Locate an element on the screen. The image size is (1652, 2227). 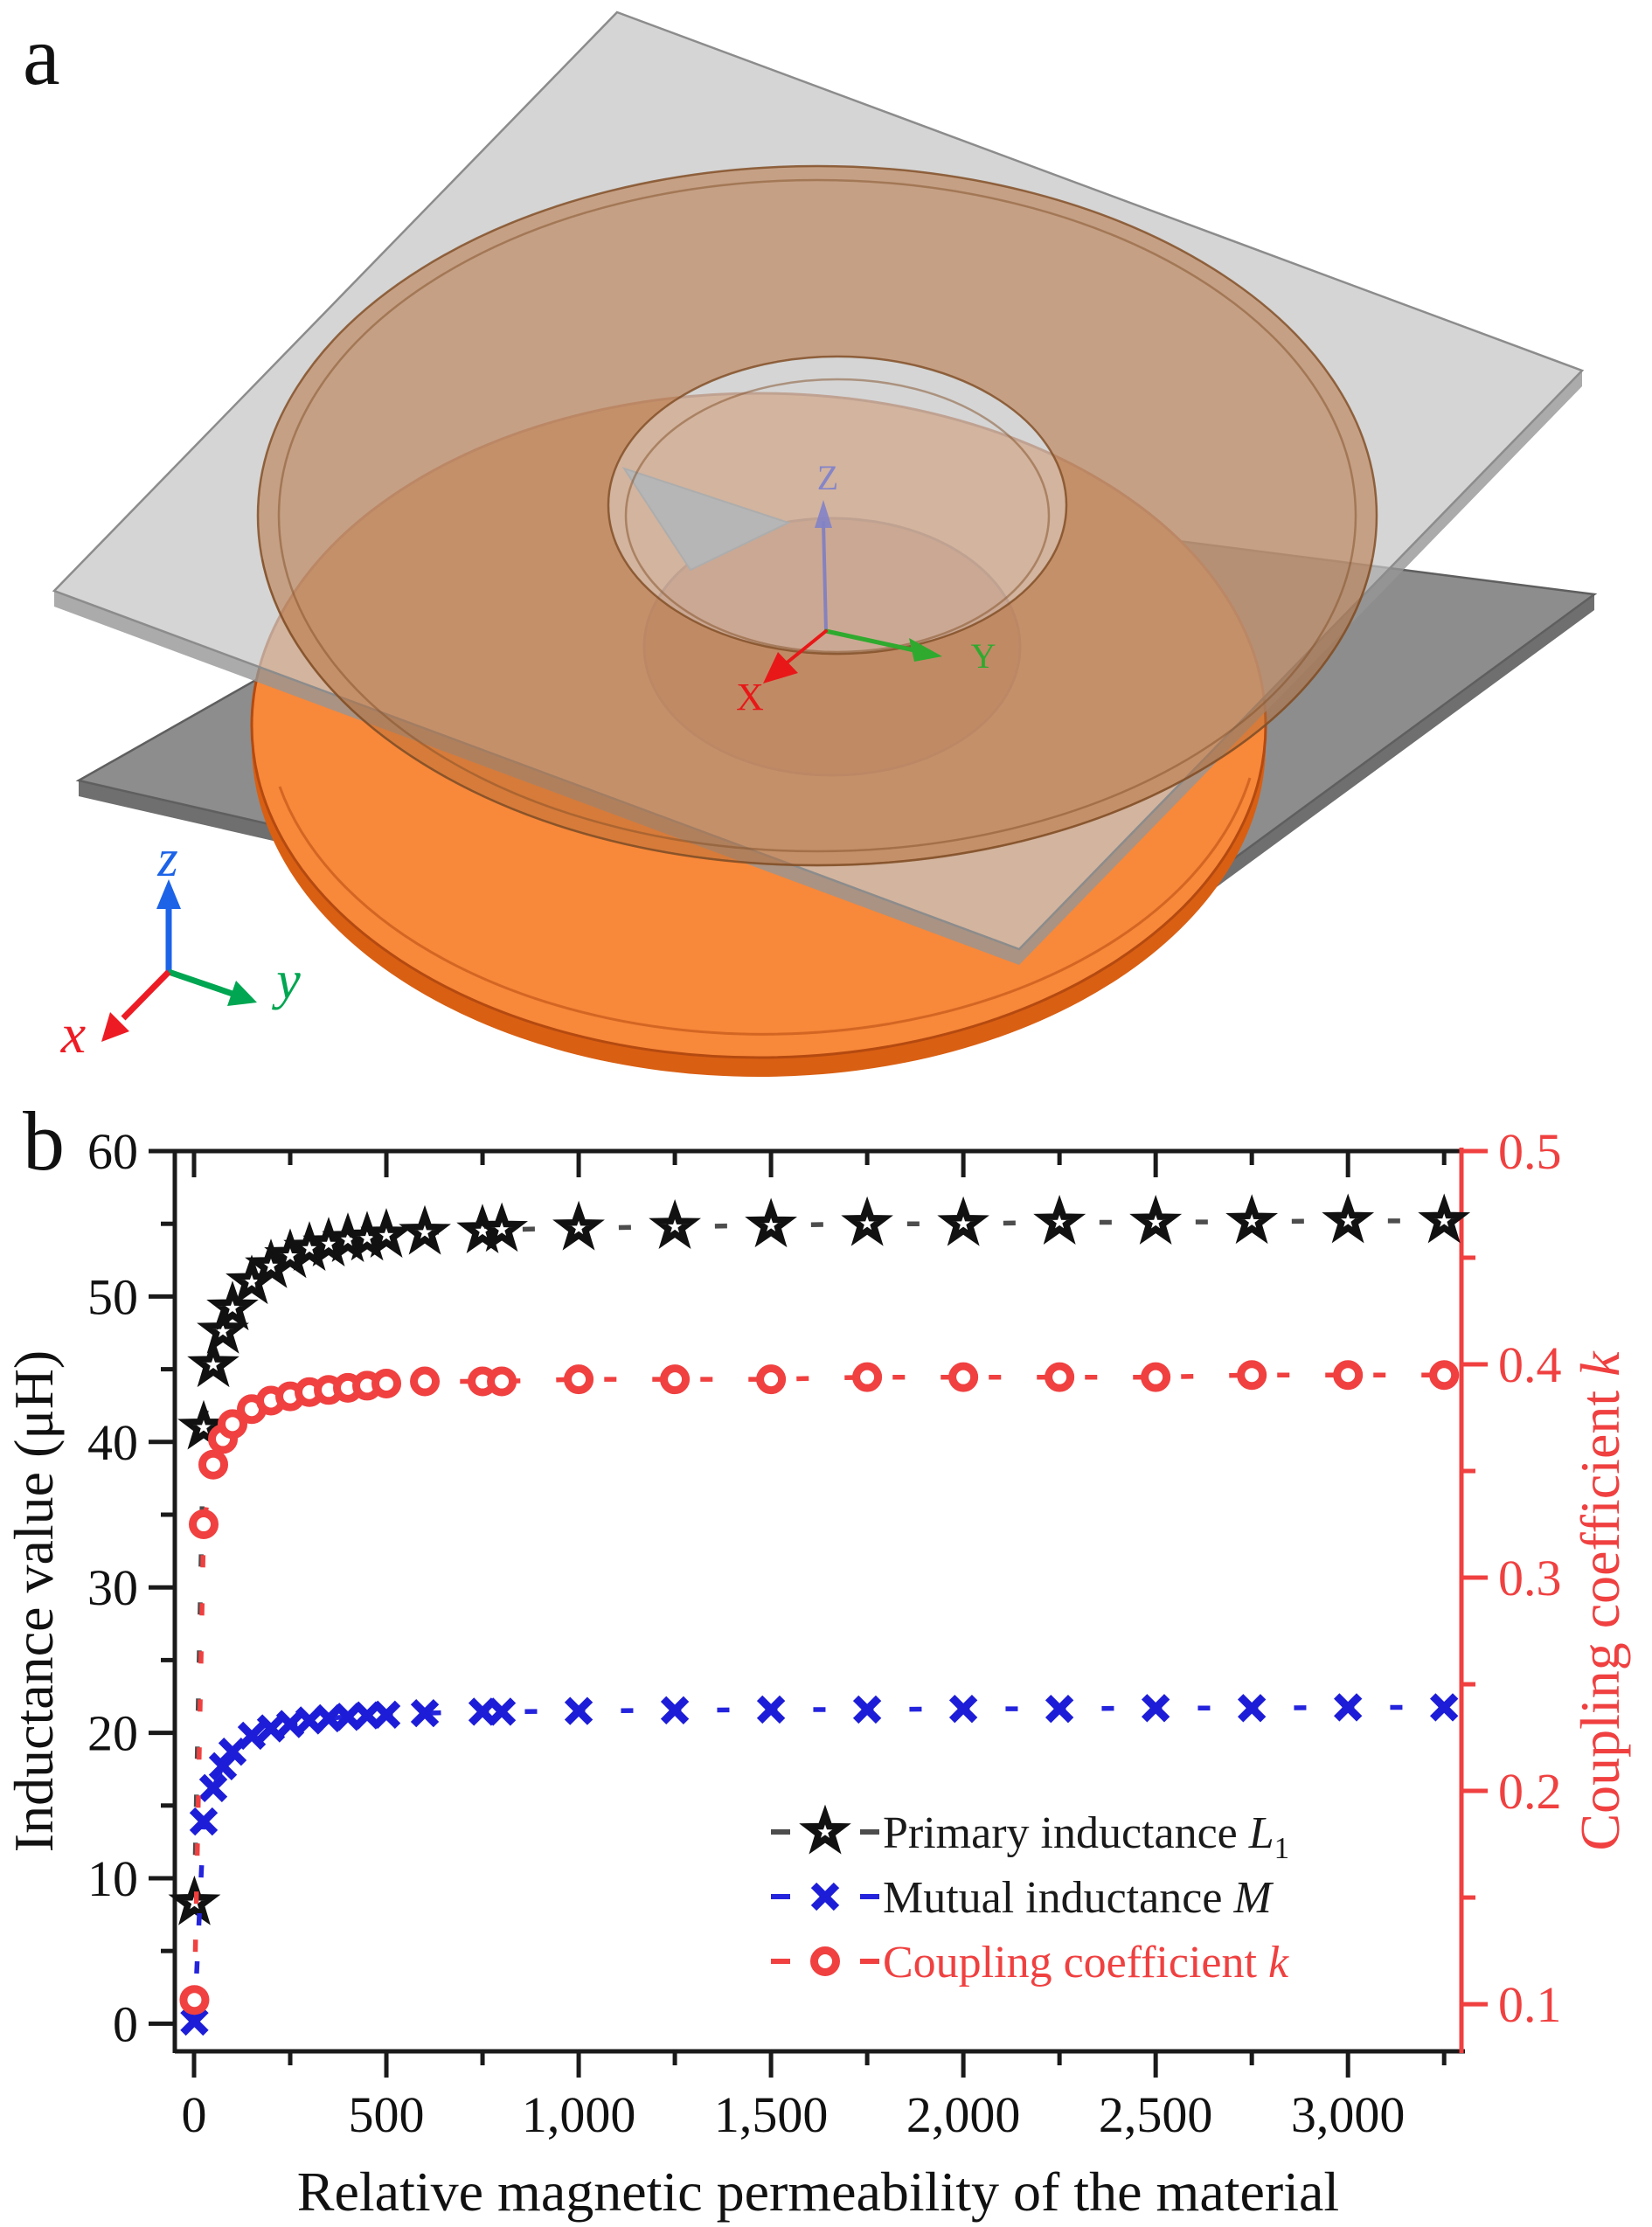
center-triad-x-label: X is located at coordinates (750, 697).